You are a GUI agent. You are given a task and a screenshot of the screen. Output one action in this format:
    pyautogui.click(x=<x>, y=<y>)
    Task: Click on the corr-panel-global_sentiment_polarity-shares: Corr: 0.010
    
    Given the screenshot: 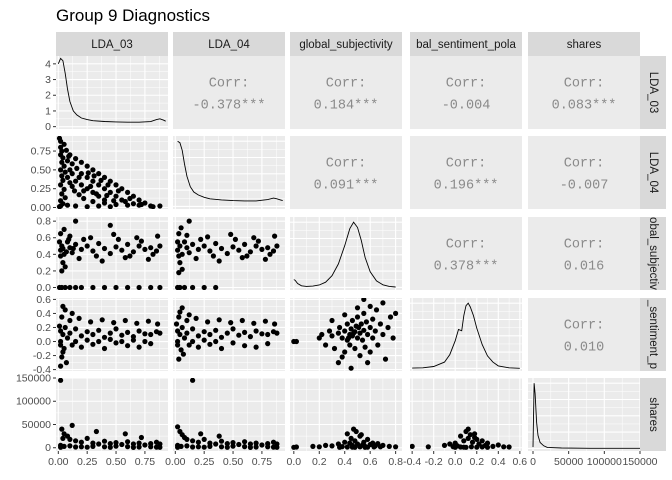 What is the action you would take?
    pyautogui.click(x=584, y=334)
    